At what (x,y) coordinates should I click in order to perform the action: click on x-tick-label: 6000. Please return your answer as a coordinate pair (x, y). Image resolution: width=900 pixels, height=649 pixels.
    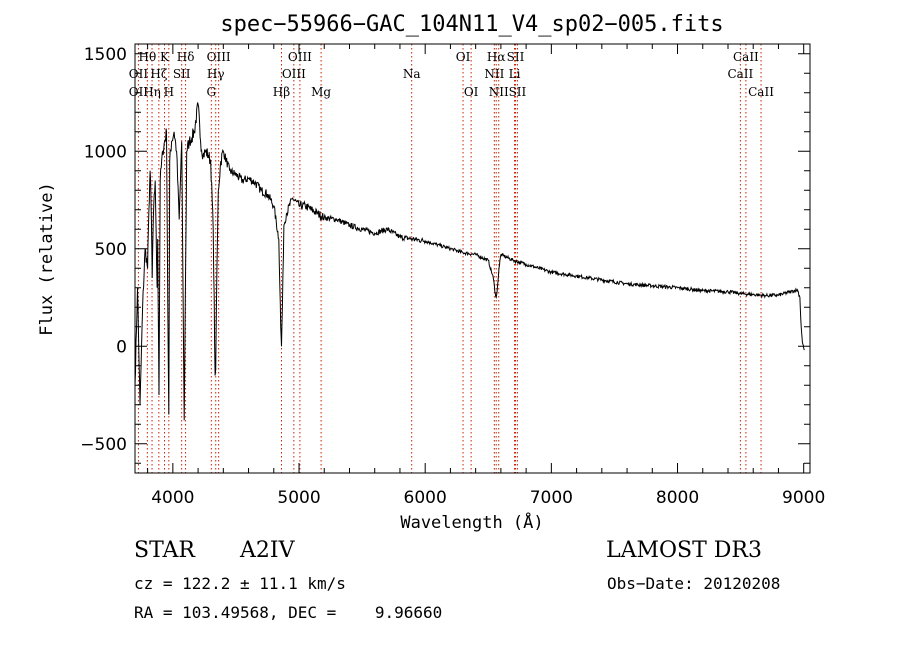
    Looking at the image, I should click on (425, 498).